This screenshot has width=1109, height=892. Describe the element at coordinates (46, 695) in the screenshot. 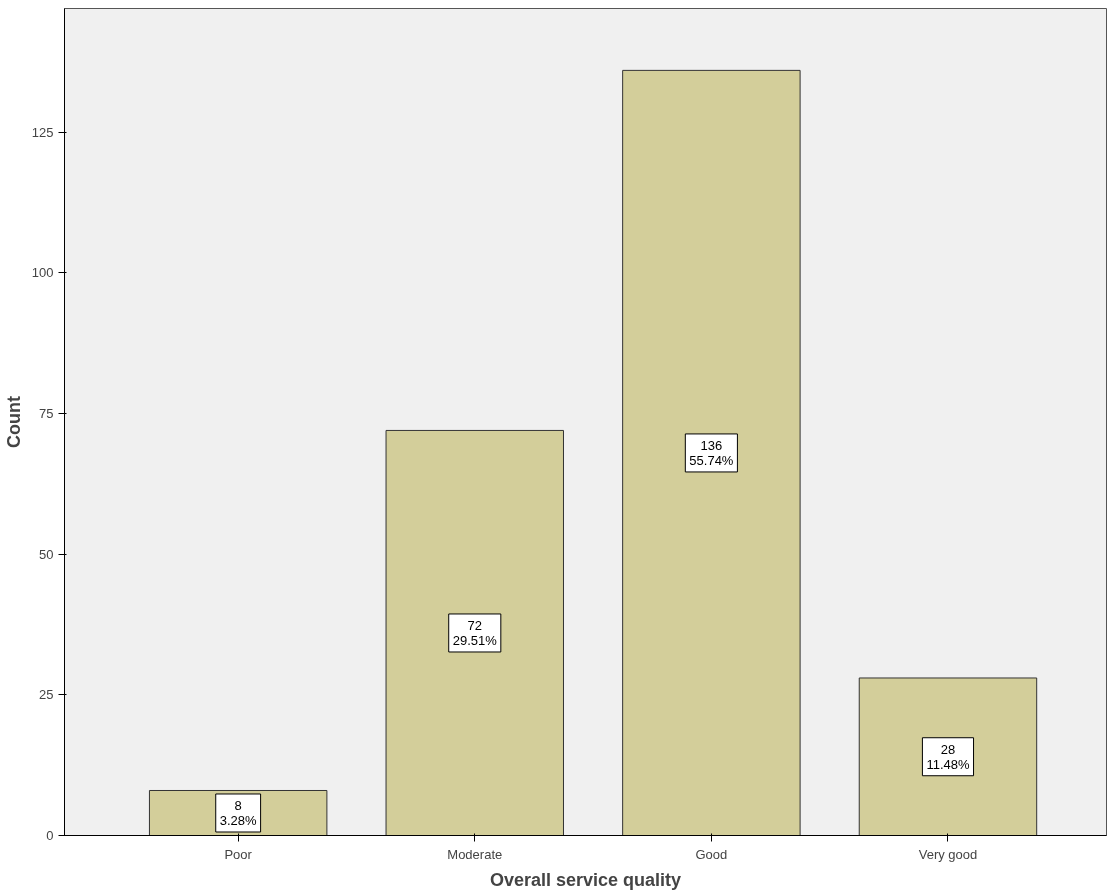

I see `y-tick-label: 25` at that location.